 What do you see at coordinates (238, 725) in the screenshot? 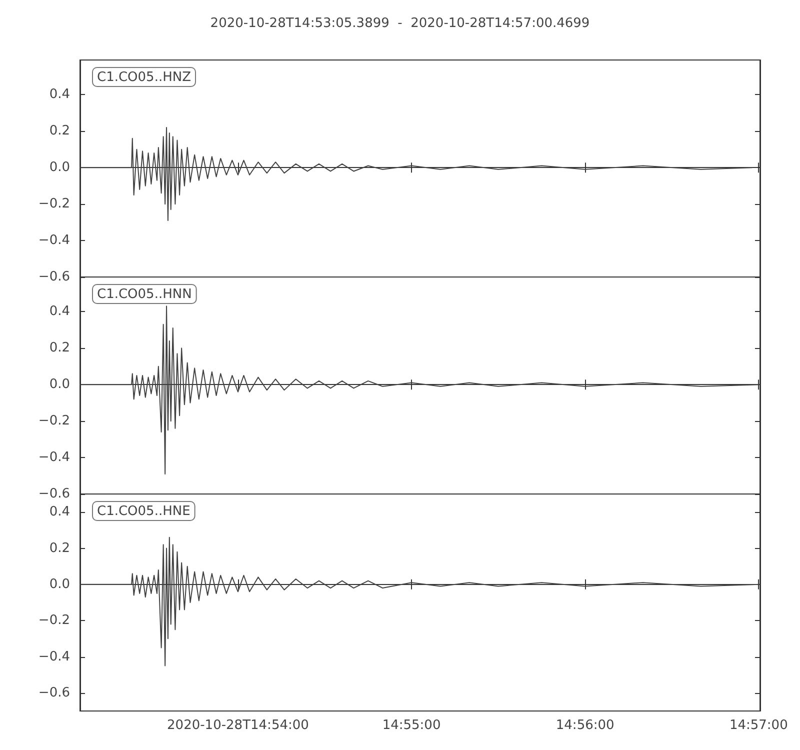
I see `x-tick-label: 2020-10-28T14:54:00` at bounding box center [238, 725].